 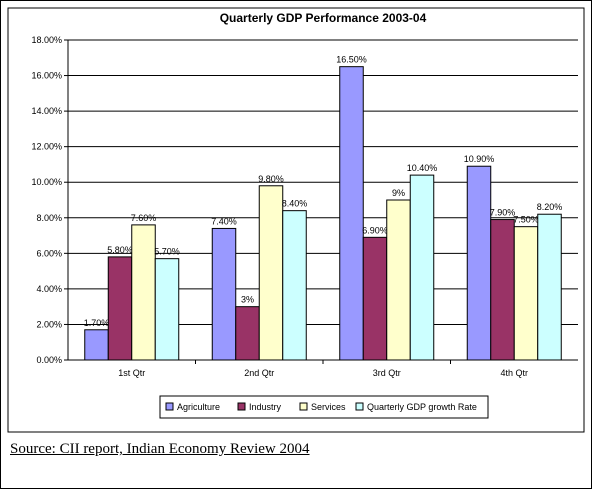 I want to click on y-tick-label: 16.00%, so click(x=46, y=76).